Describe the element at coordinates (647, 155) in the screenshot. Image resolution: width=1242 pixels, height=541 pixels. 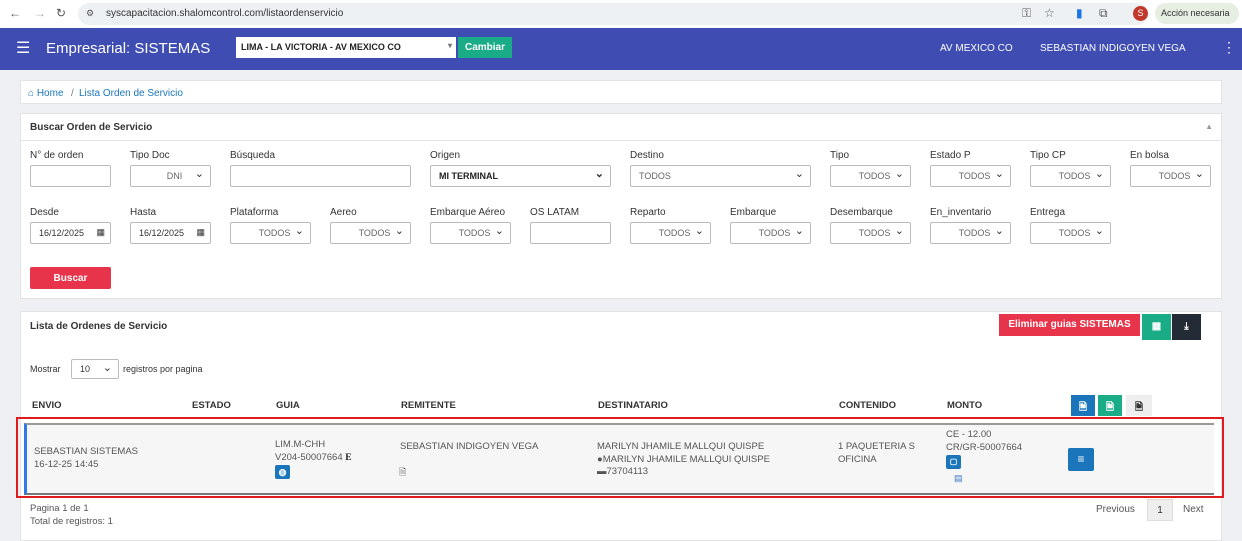
I see `filter-label: Destino` at that location.